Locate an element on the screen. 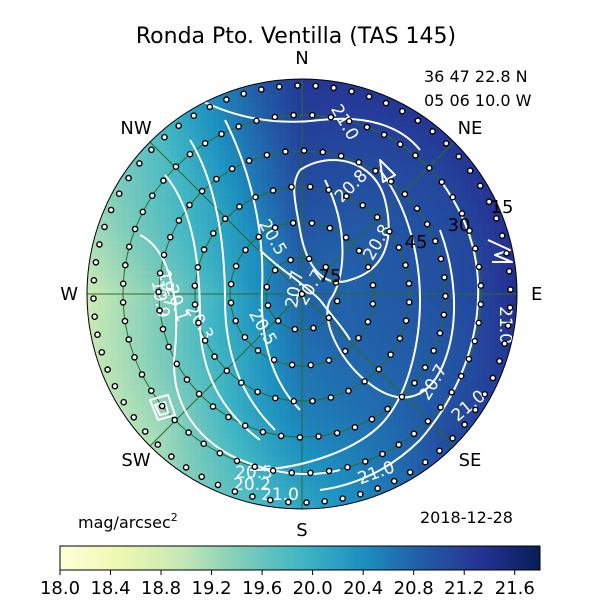  contour-line is located at coordinates (387, 171).